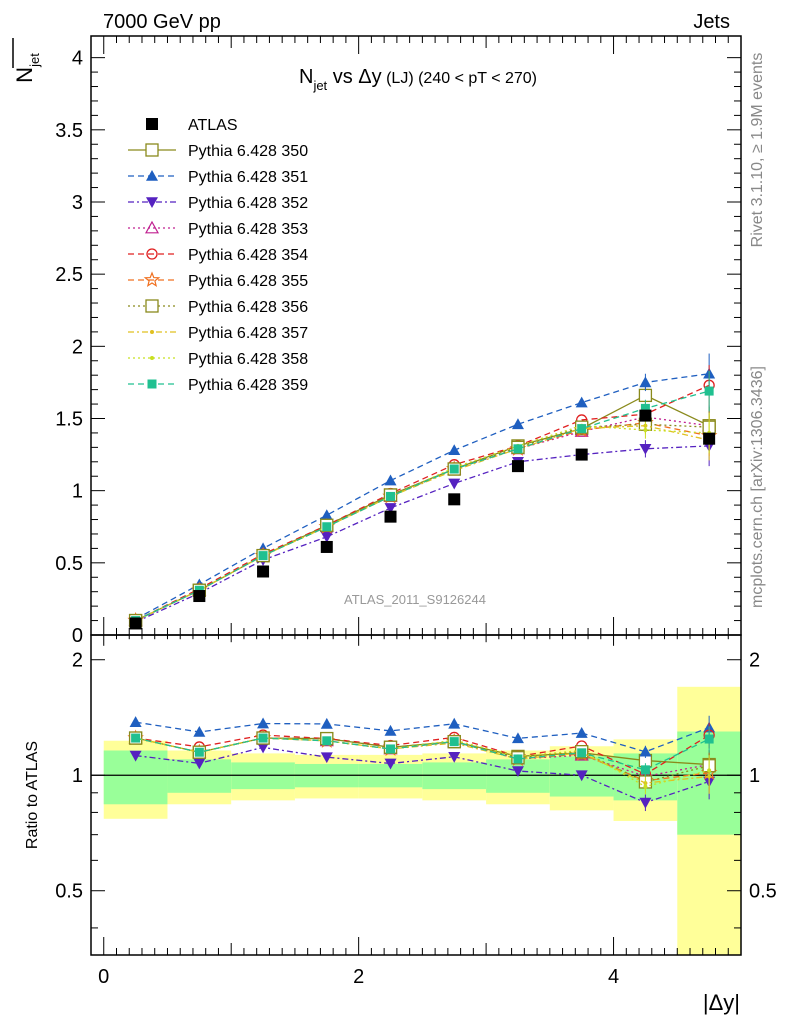 Image resolution: width=786 pixels, height=1024 pixels. I want to click on y-axis-label: Njet, so click(27, 68).